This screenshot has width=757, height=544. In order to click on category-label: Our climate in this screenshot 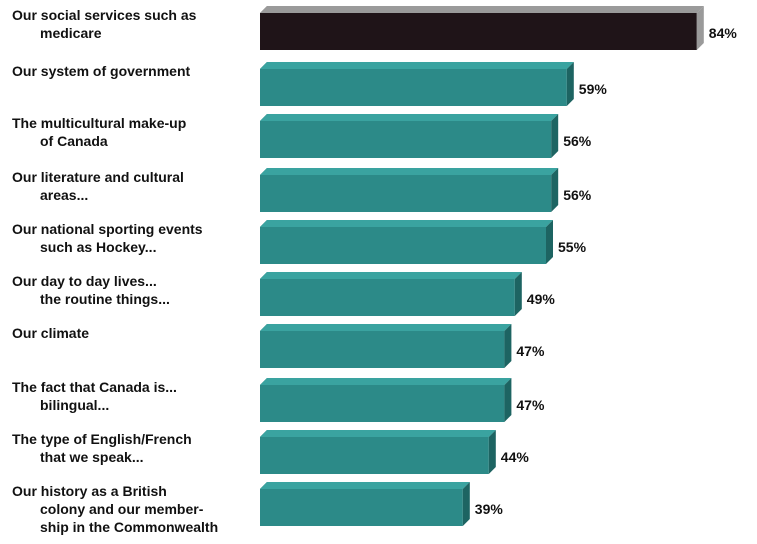, I will do `click(50, 333)`.